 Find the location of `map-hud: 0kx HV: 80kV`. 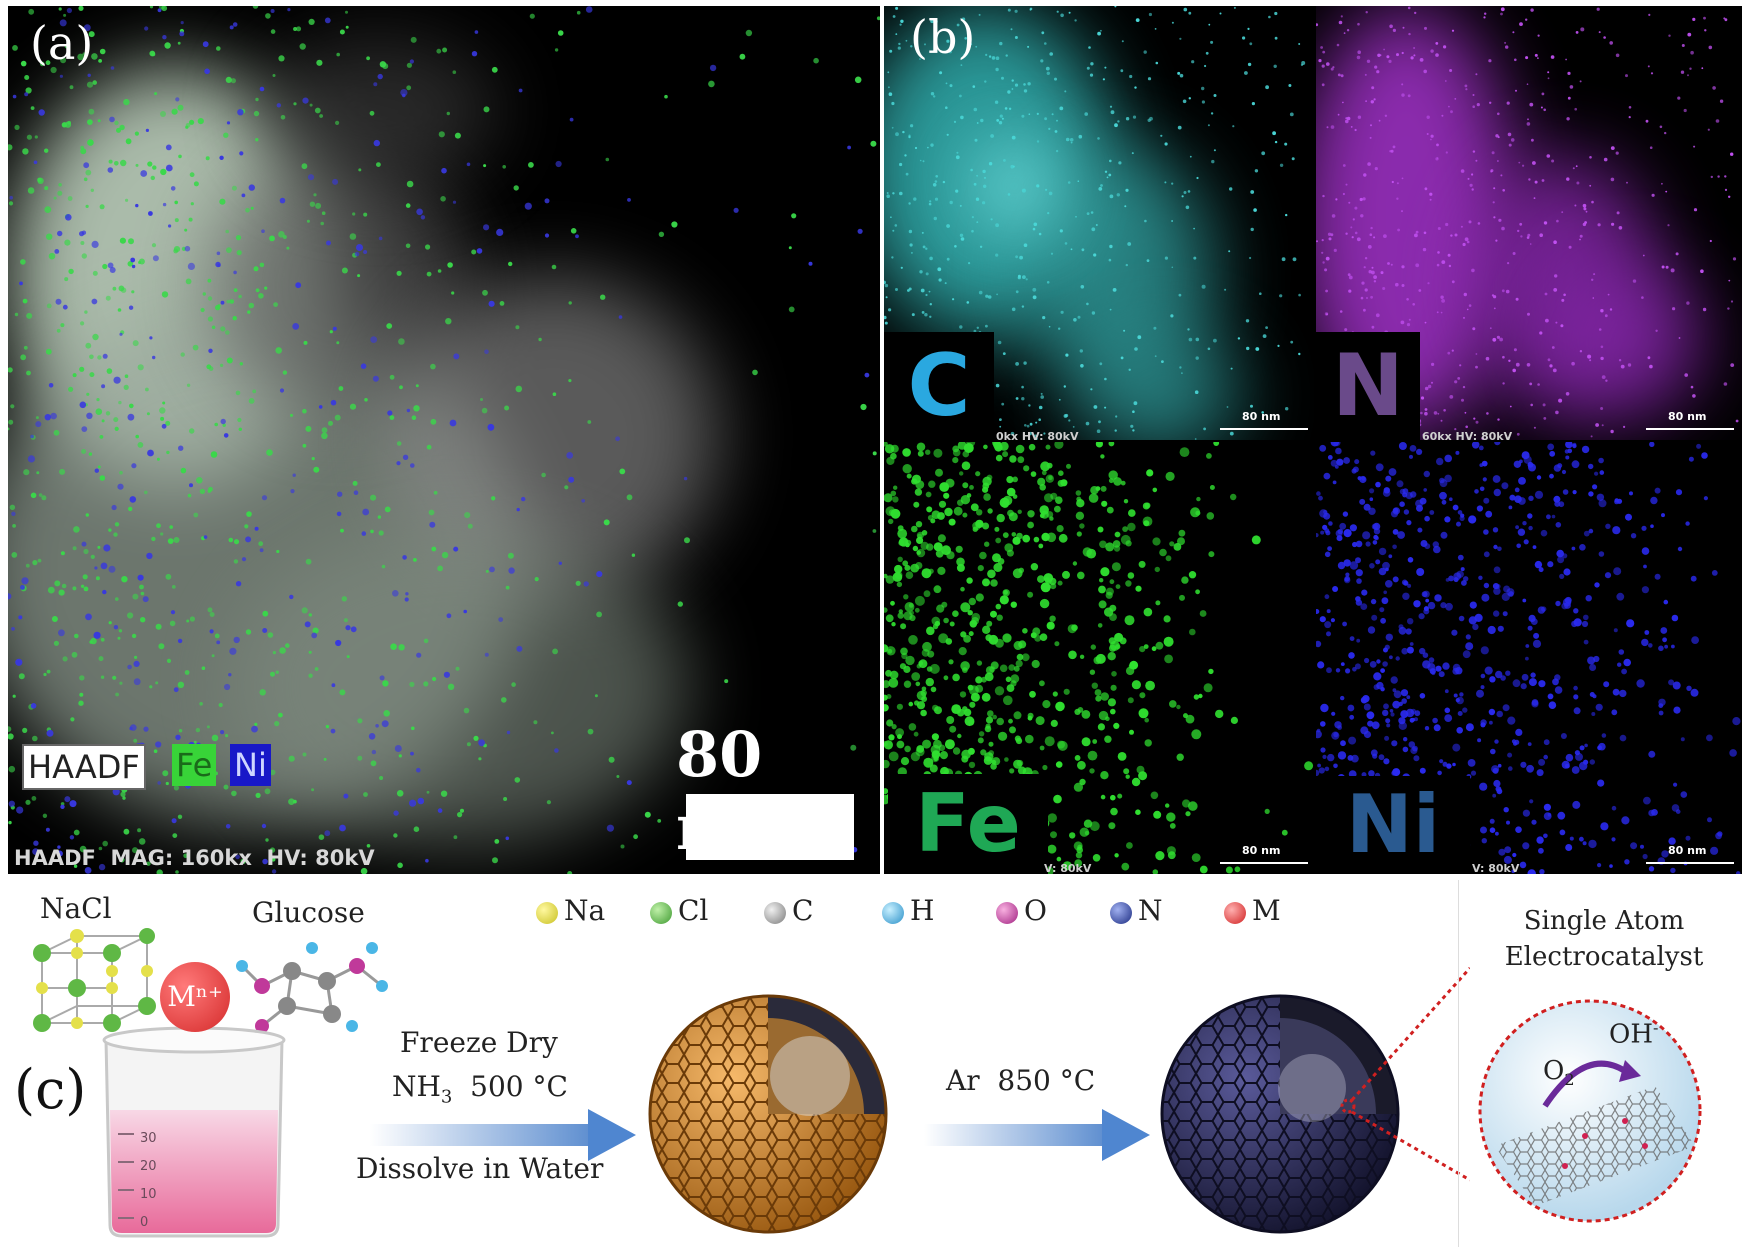

map-hud: 0kx HV: 80kV is located at coordinates (1037, 435).